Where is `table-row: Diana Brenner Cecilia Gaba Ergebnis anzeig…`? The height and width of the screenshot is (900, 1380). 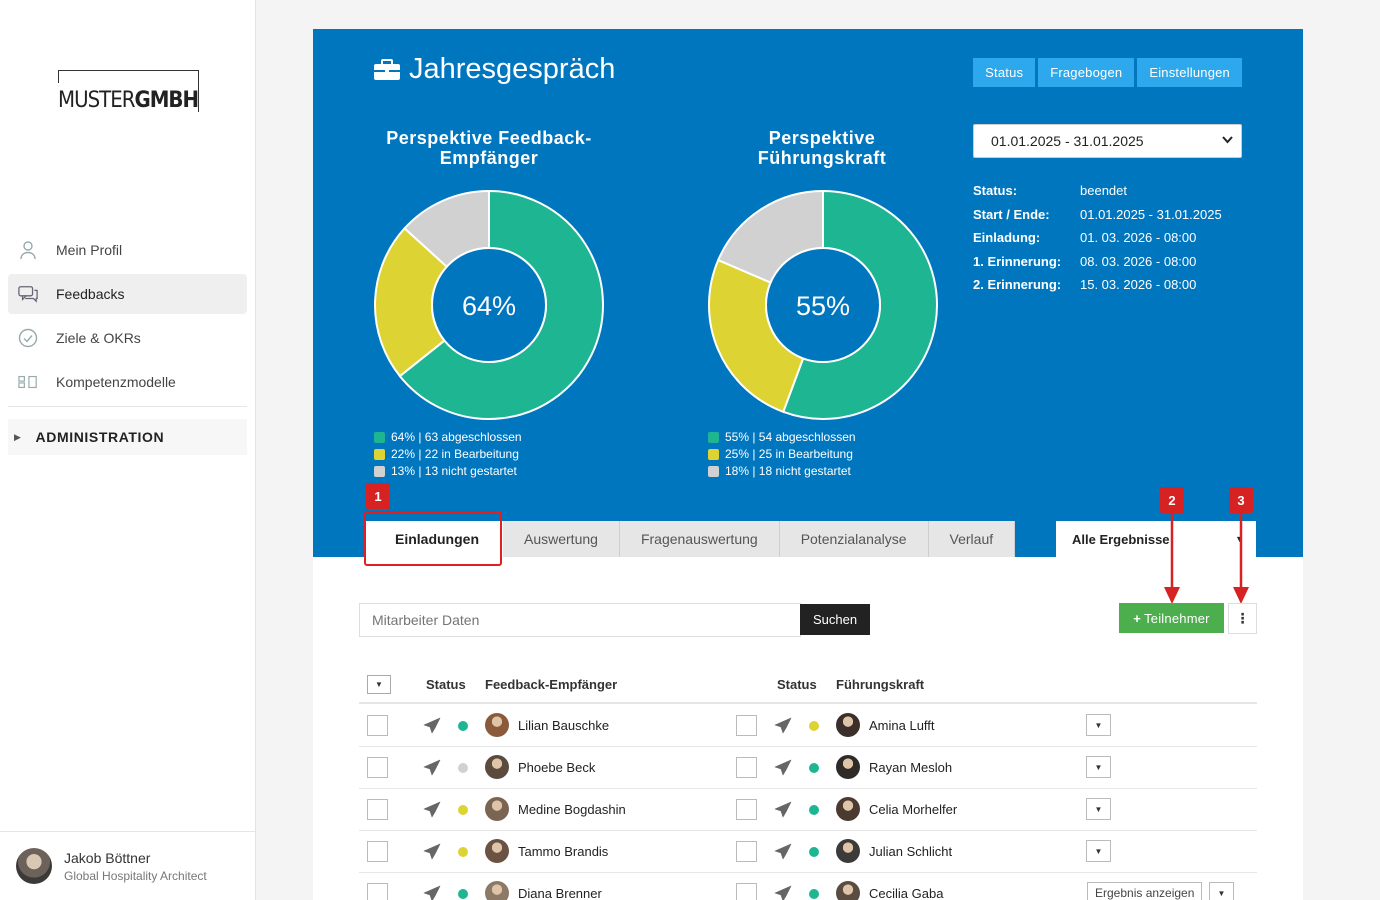
table-row: Diana Brenner Cecilia Gaba Ergebnis anzeig… is located at coordinates (808, 886).